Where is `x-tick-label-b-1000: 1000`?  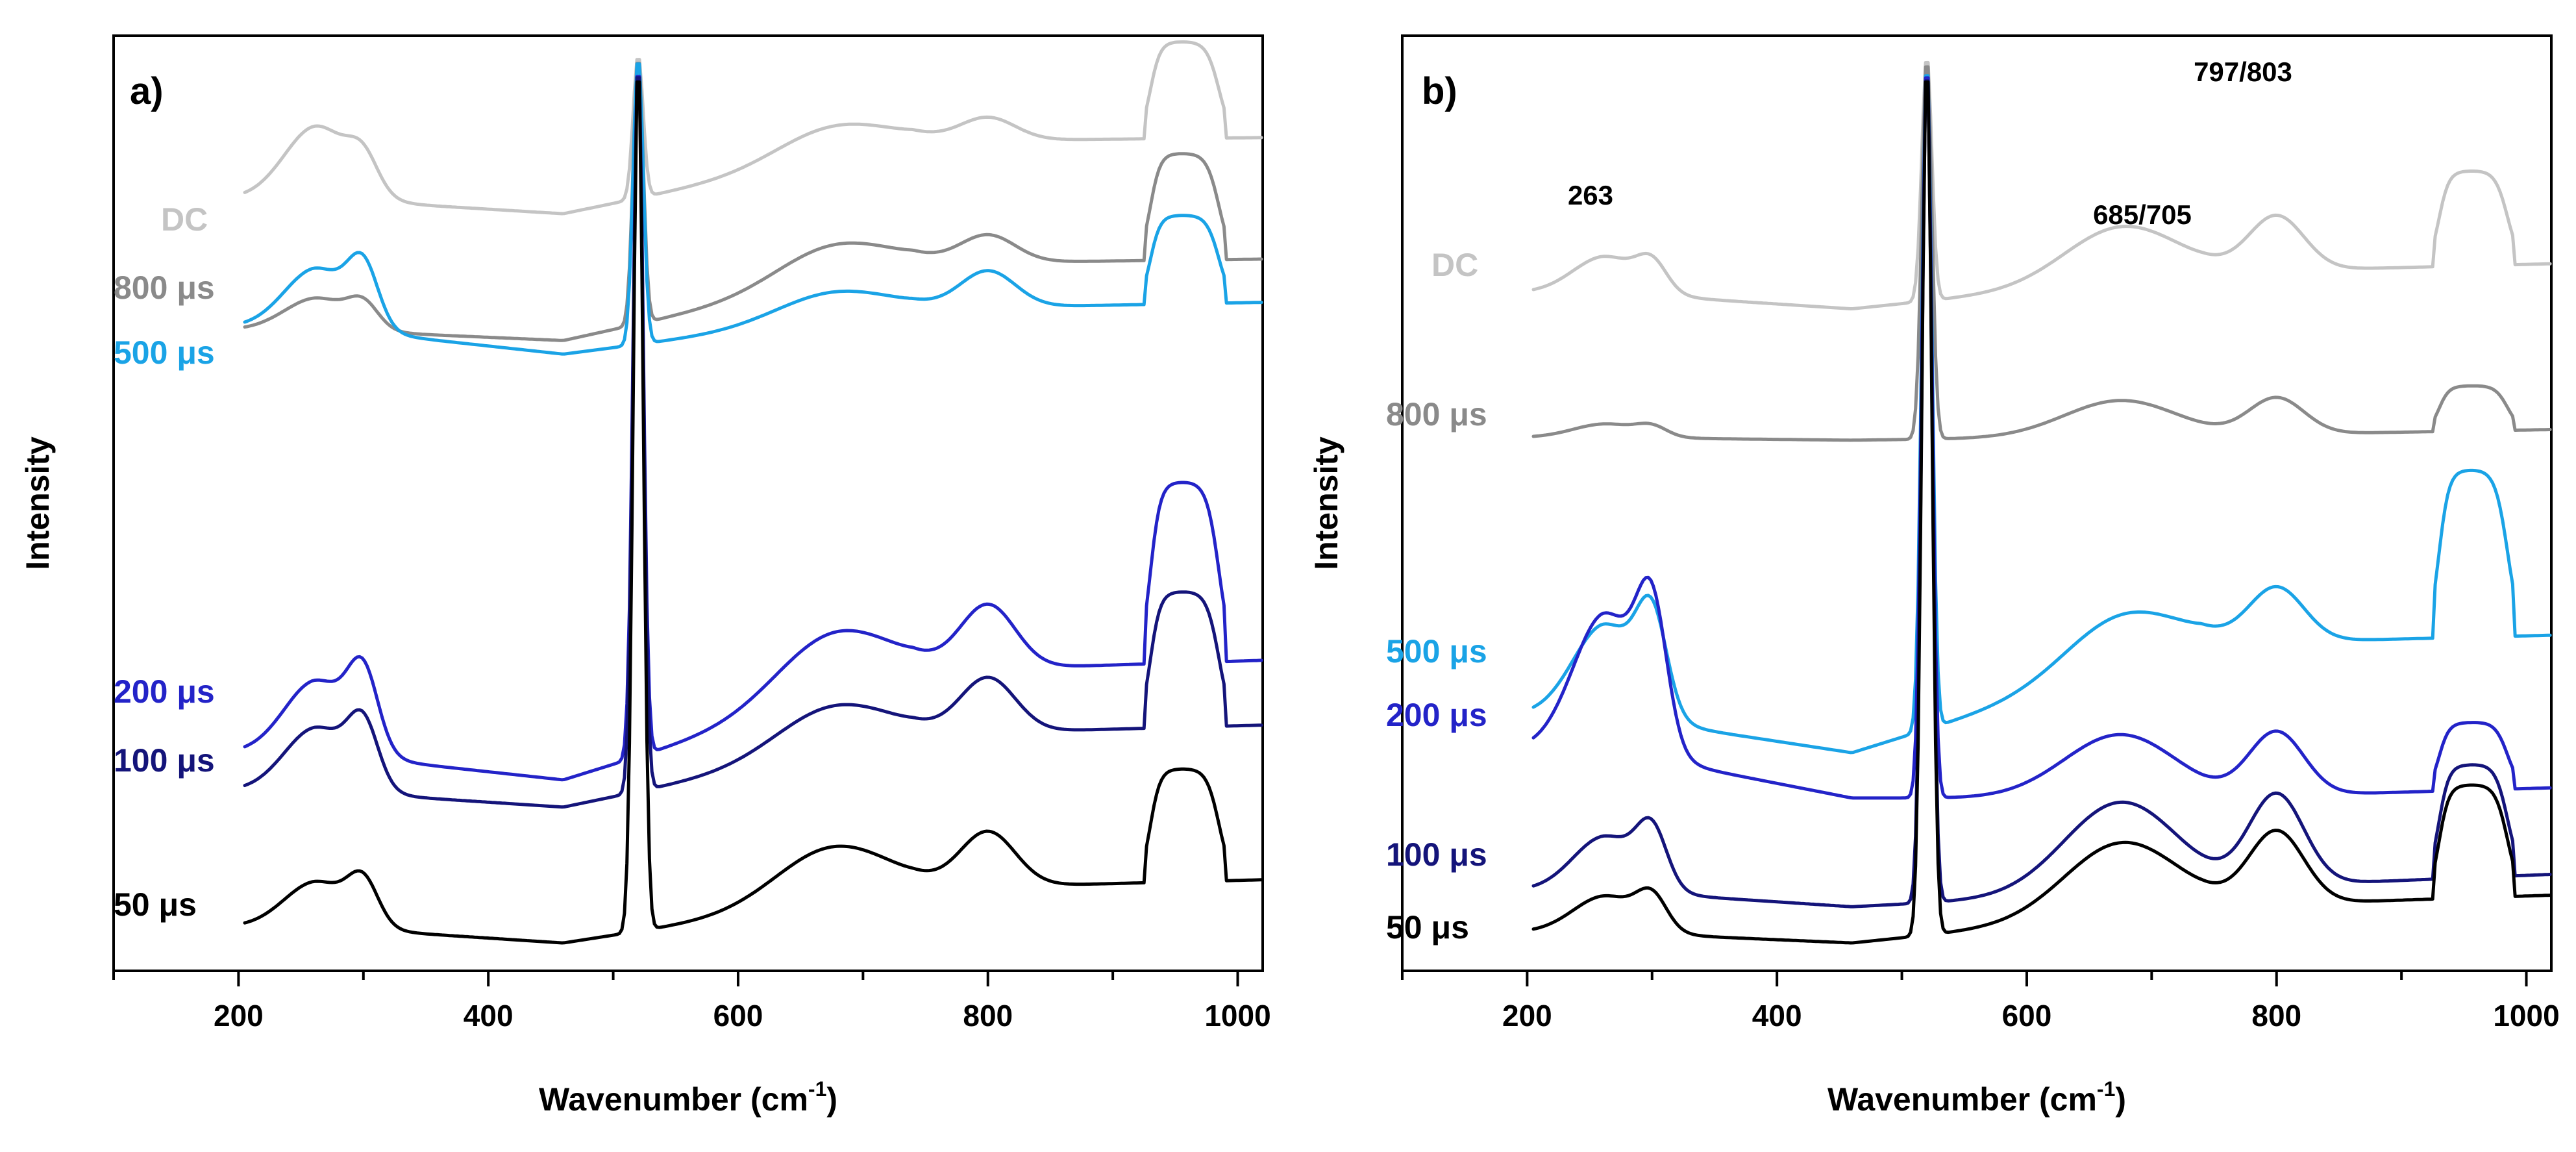 x-tick-label-b-1000: 1000 is located at coordinates (2526, 1016).